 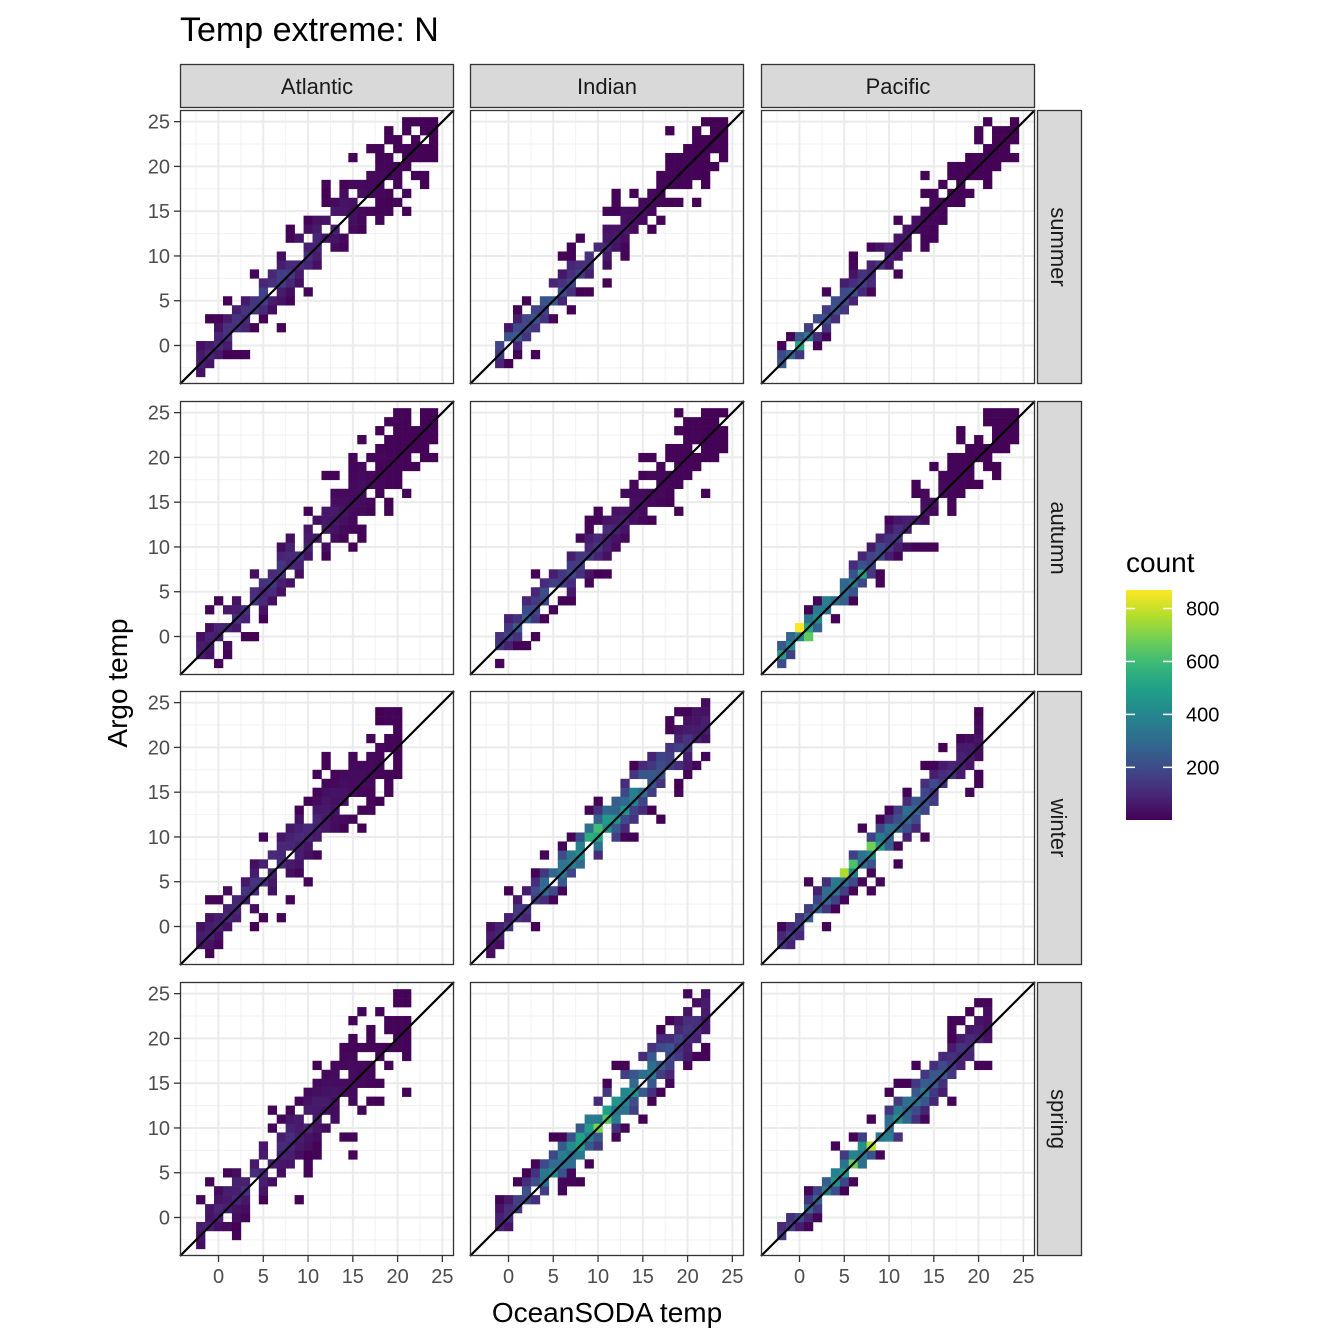 I want to click on legend: count 200 400 600 800, so click(x=1172, y=683).